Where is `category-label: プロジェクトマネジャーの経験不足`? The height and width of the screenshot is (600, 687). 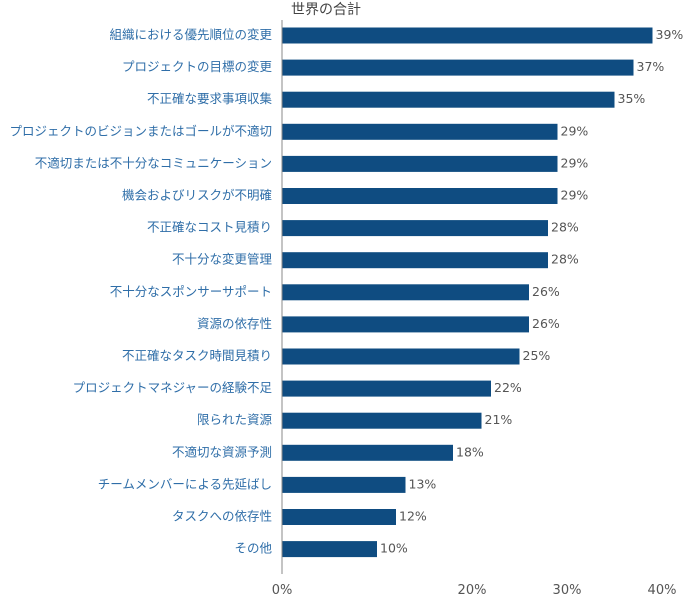 category-label: プロジェクトマネジャーの経験不足 is located at coordinates (173, 387).